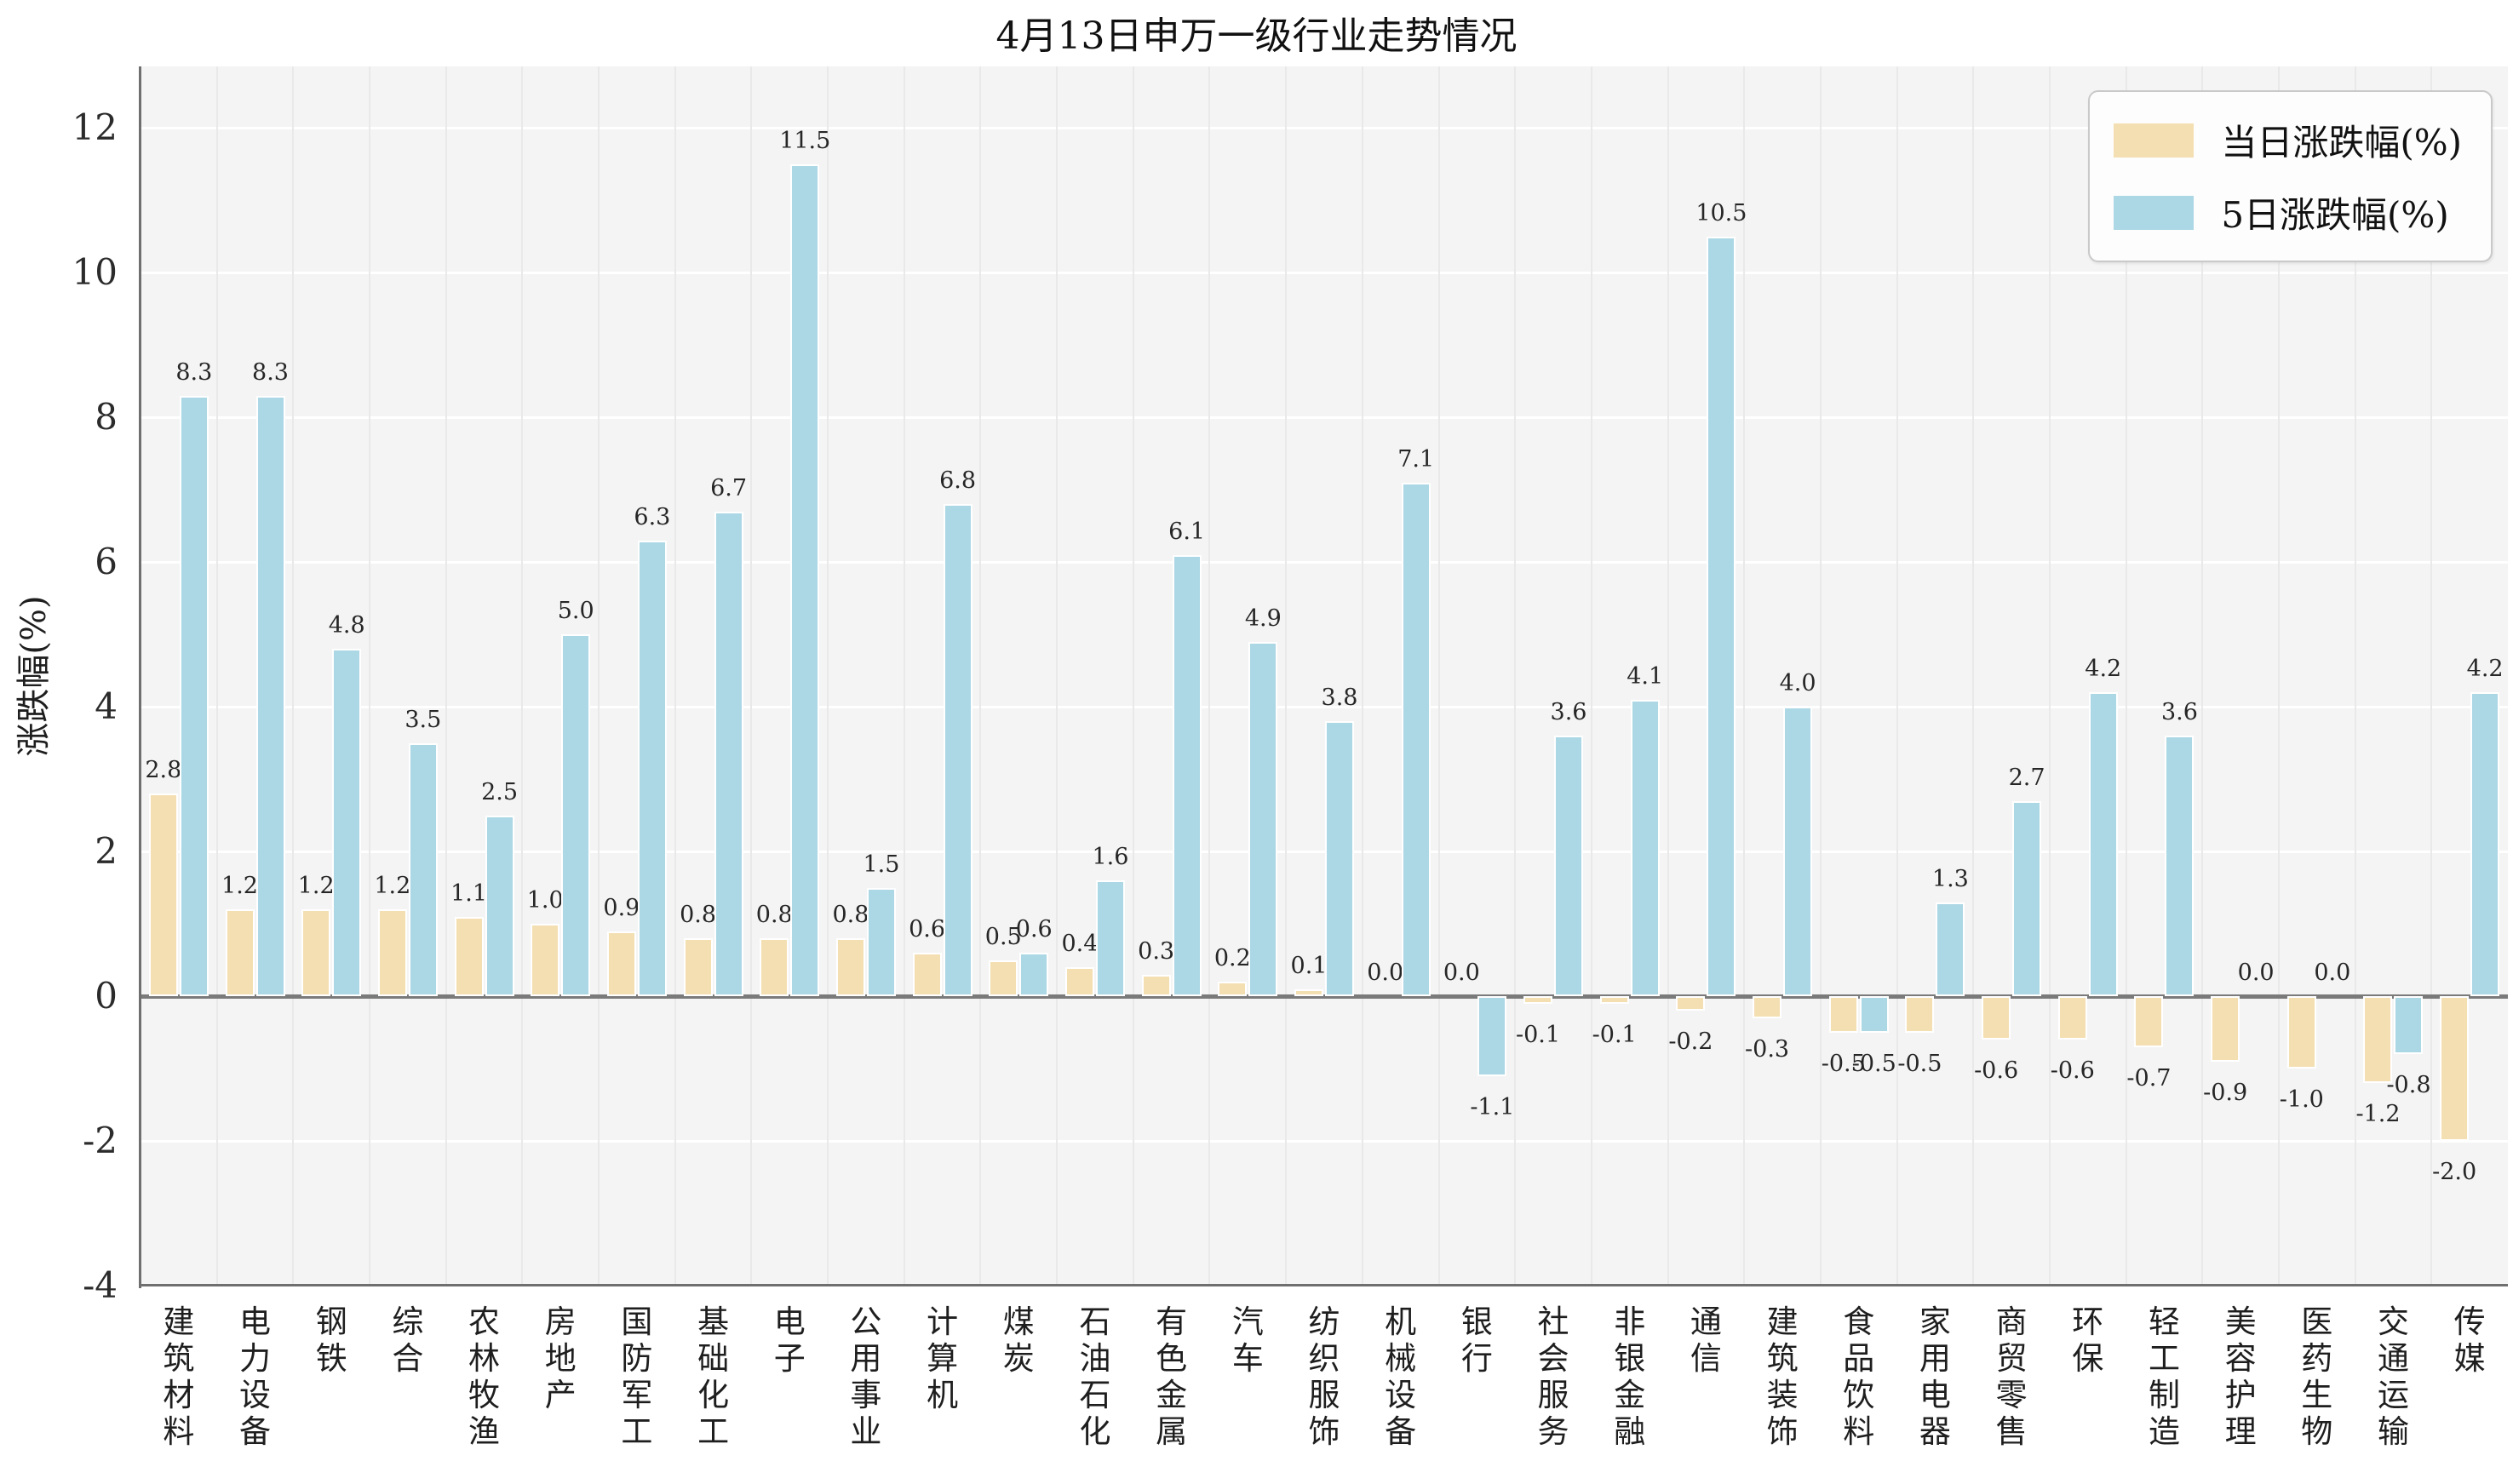  Describe the element at coordinates (575, 611) in the screenshot. I see `value-label-5day-房地产: 5.0` at that location.